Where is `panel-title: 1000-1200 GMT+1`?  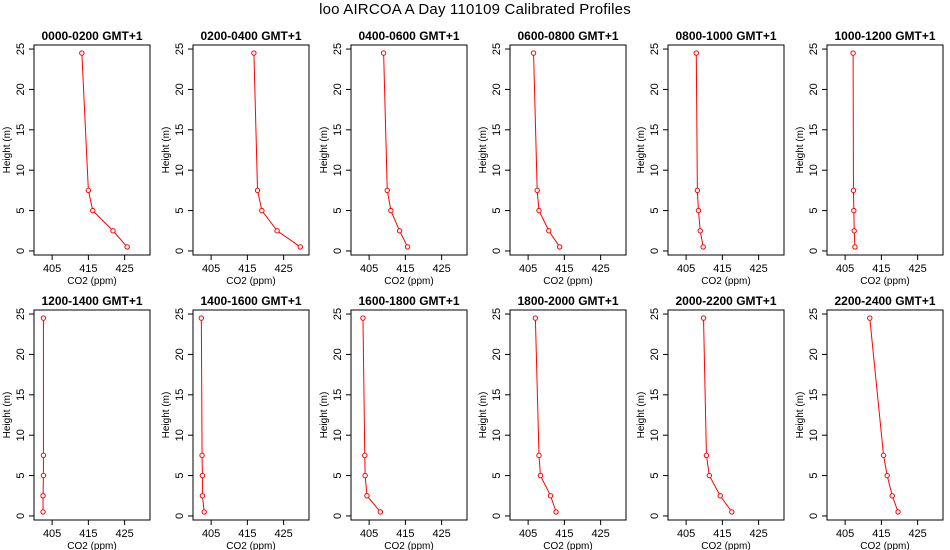
panel-title: 1000-1200 GMT+1 is located at coordinates (884, 36).